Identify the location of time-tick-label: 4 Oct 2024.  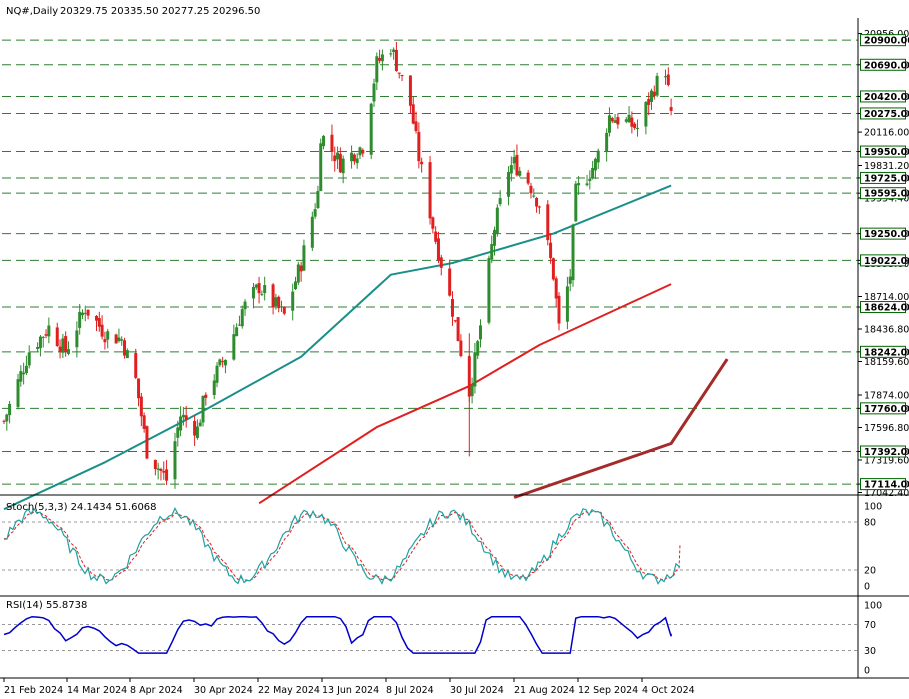
(668, 690).